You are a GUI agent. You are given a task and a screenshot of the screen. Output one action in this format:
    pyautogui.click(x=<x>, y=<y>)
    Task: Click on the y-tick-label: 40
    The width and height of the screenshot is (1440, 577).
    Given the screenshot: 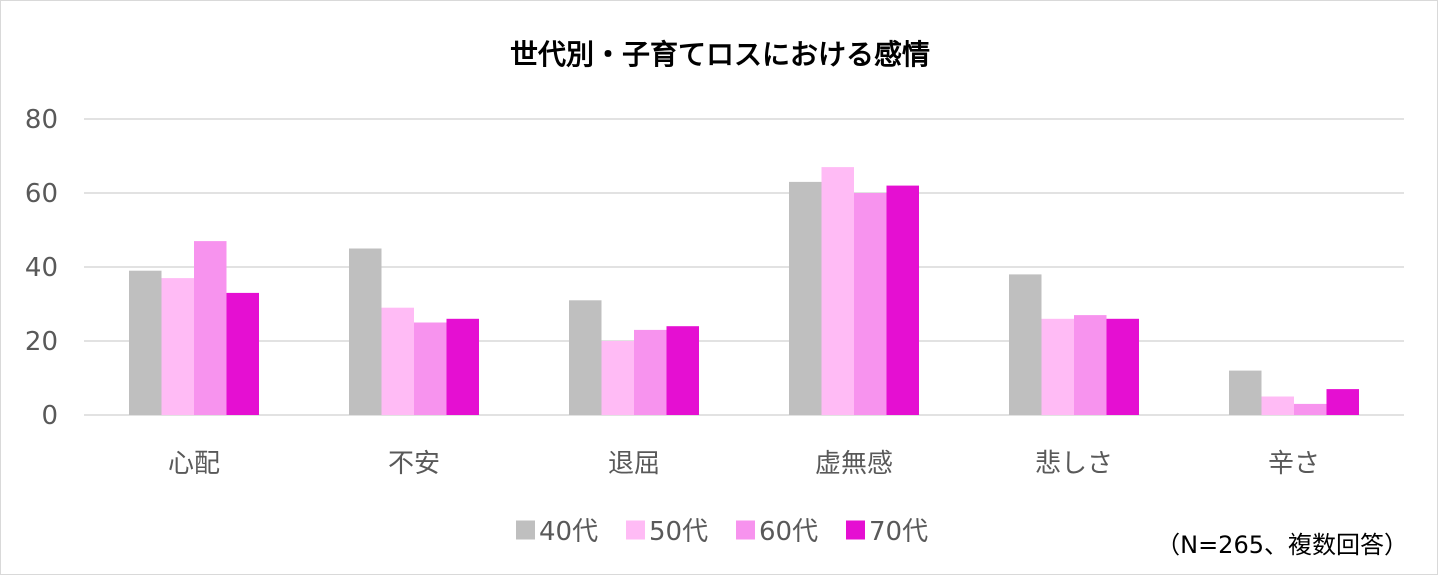 What is the action you would take?
    pyautogui.click(x=41, y=268)
    